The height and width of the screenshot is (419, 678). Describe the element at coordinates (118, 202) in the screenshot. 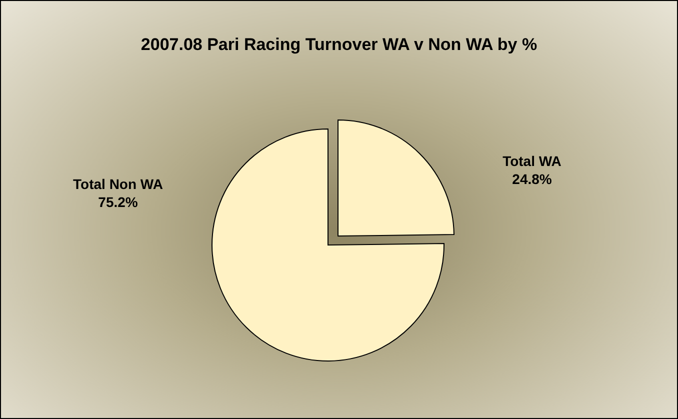

I see `data-label: 75.2%` at that location.